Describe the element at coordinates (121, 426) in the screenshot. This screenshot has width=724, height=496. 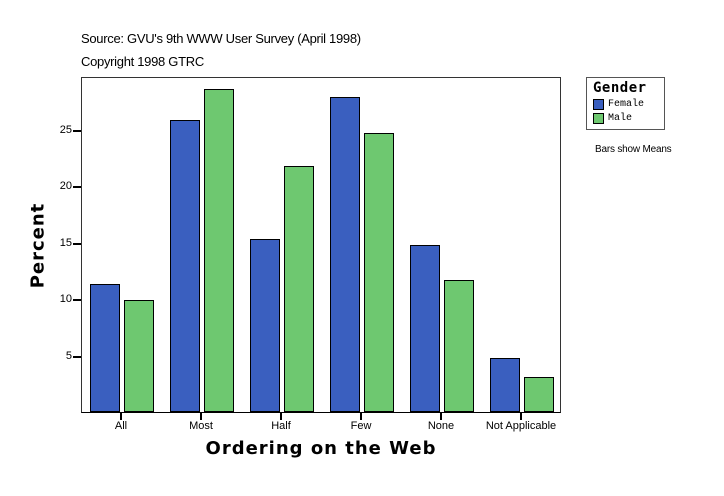
I see `x-tick-label: All` at that location.